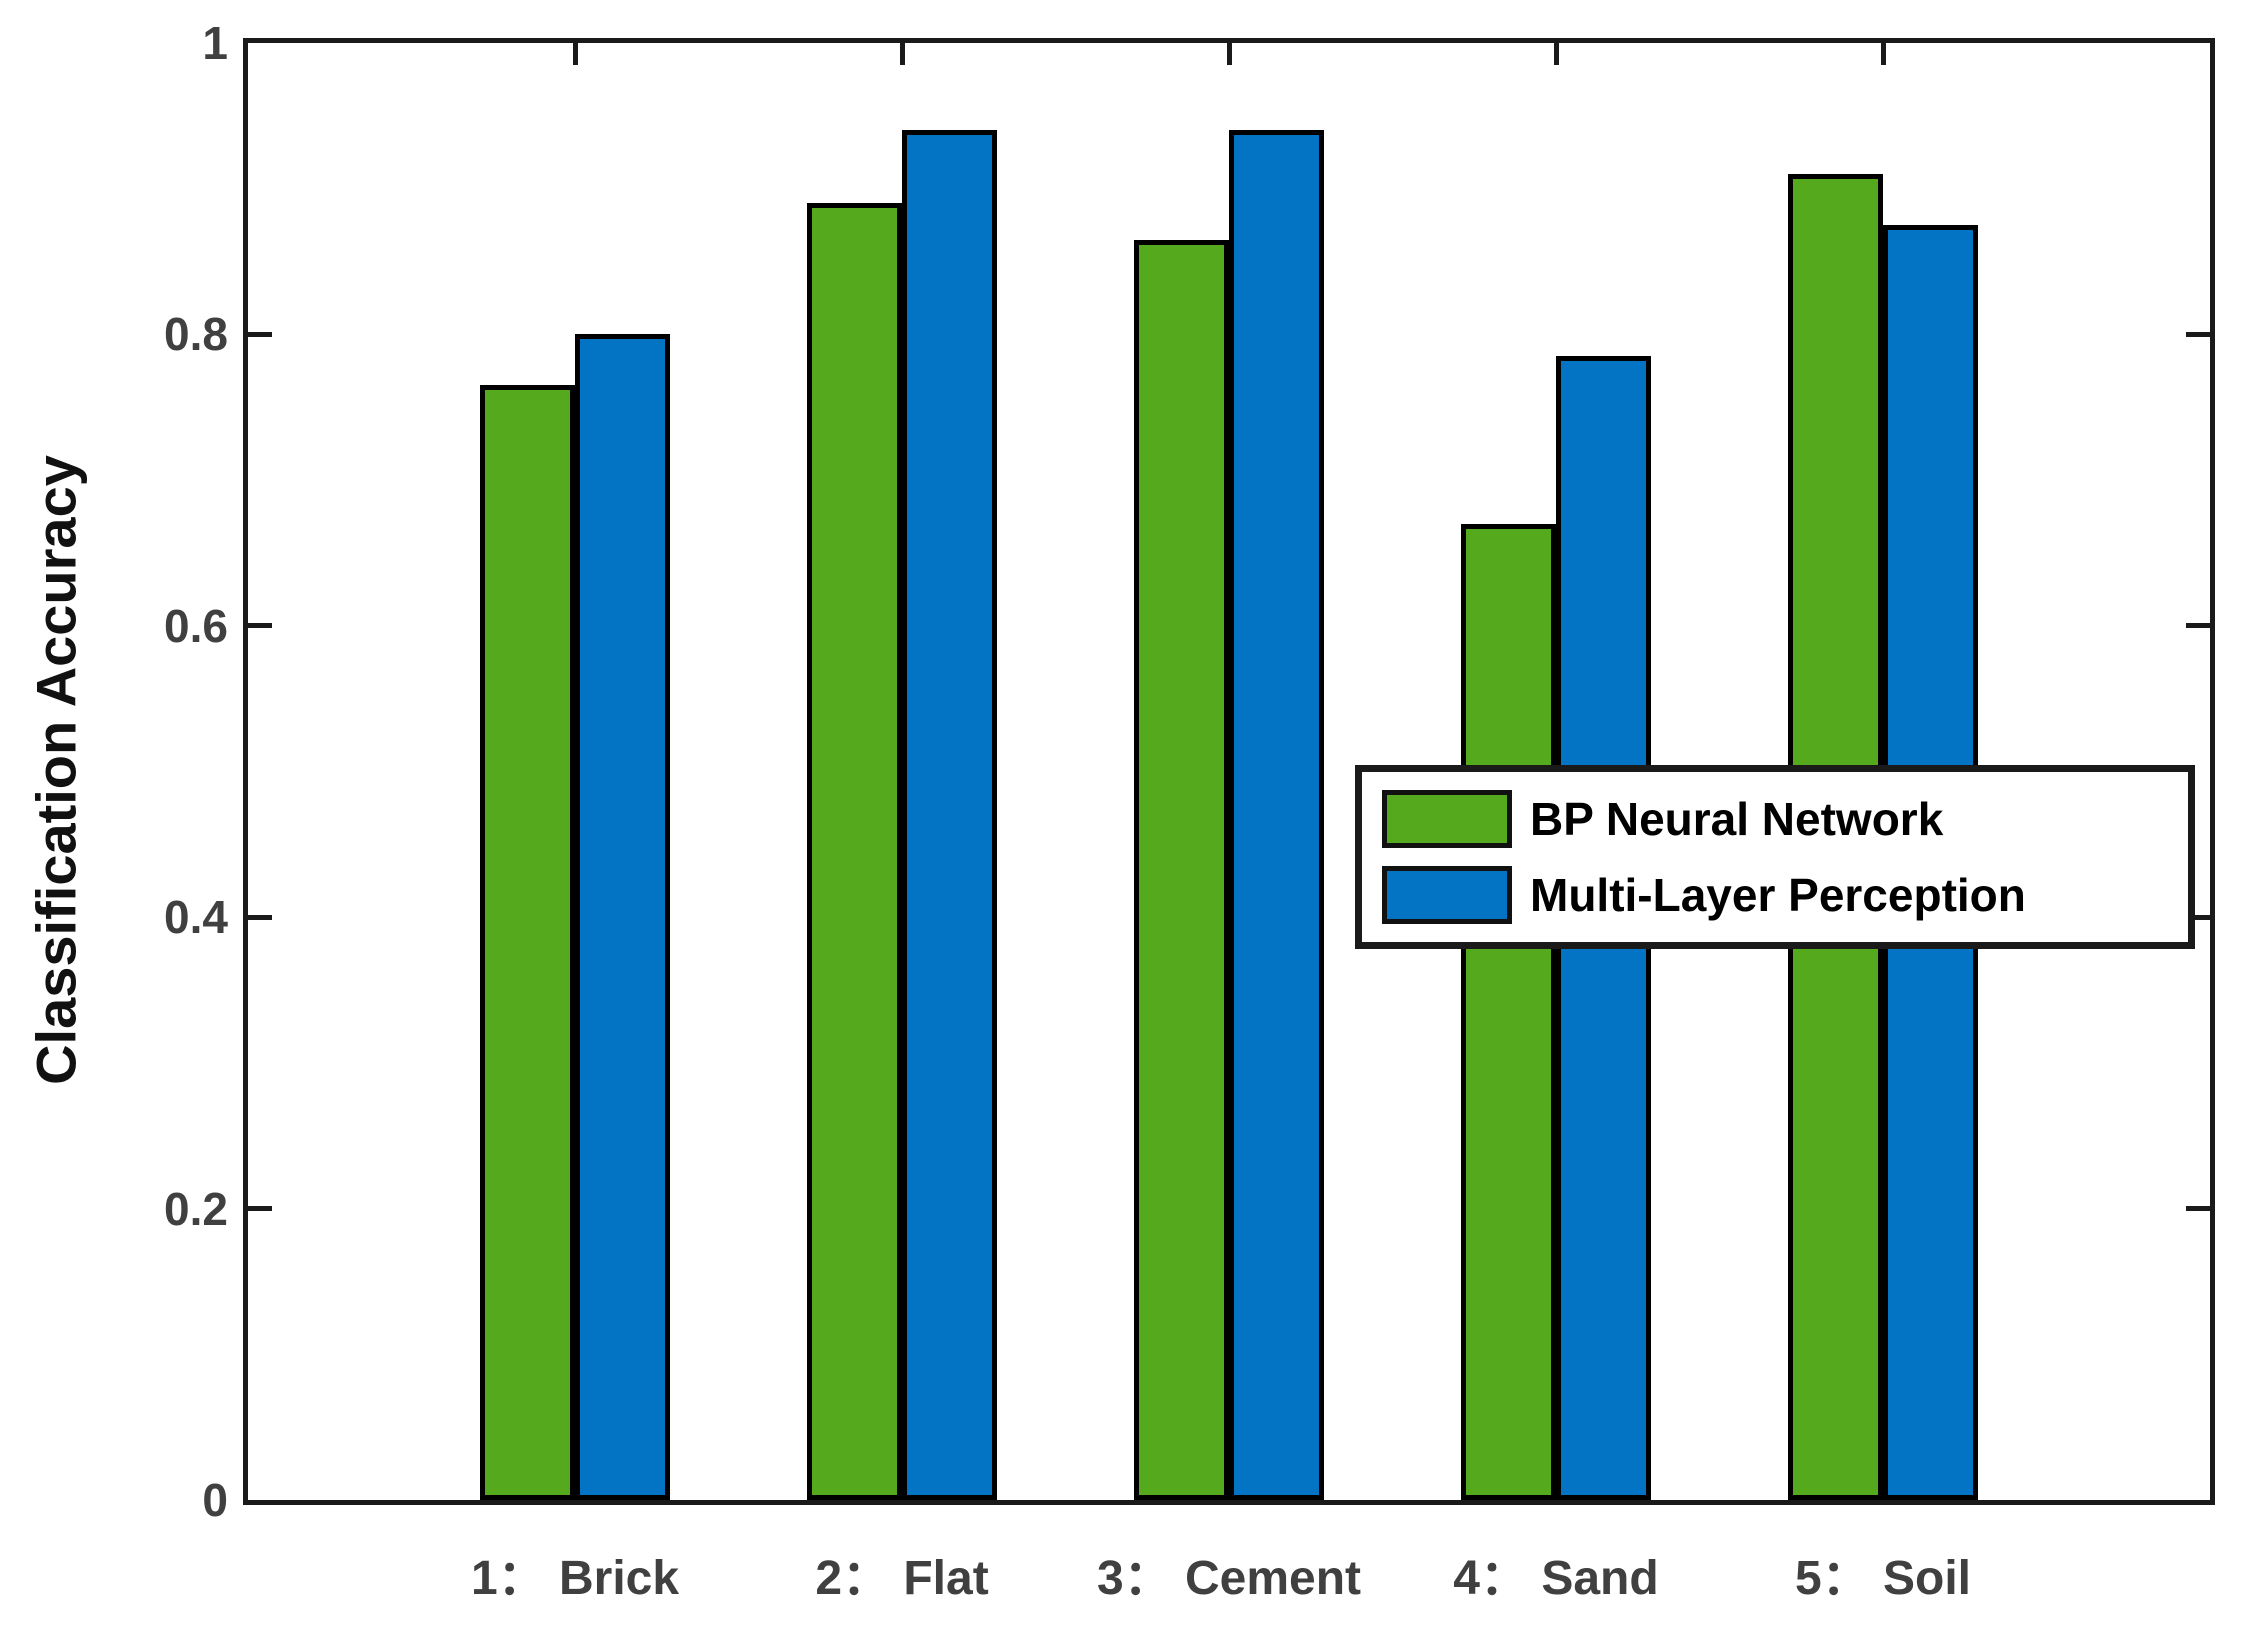  I want to click on legend-swatch-bp-neural-network, so click(1447, 819).